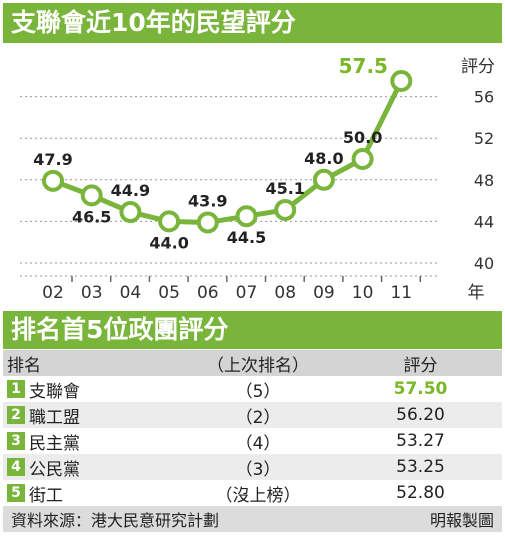 The height and width of the screenshot is (540, 505). Describe the element at coordinates (362, 137) in the screenshot. I see `data-label: 50.0` at that location.